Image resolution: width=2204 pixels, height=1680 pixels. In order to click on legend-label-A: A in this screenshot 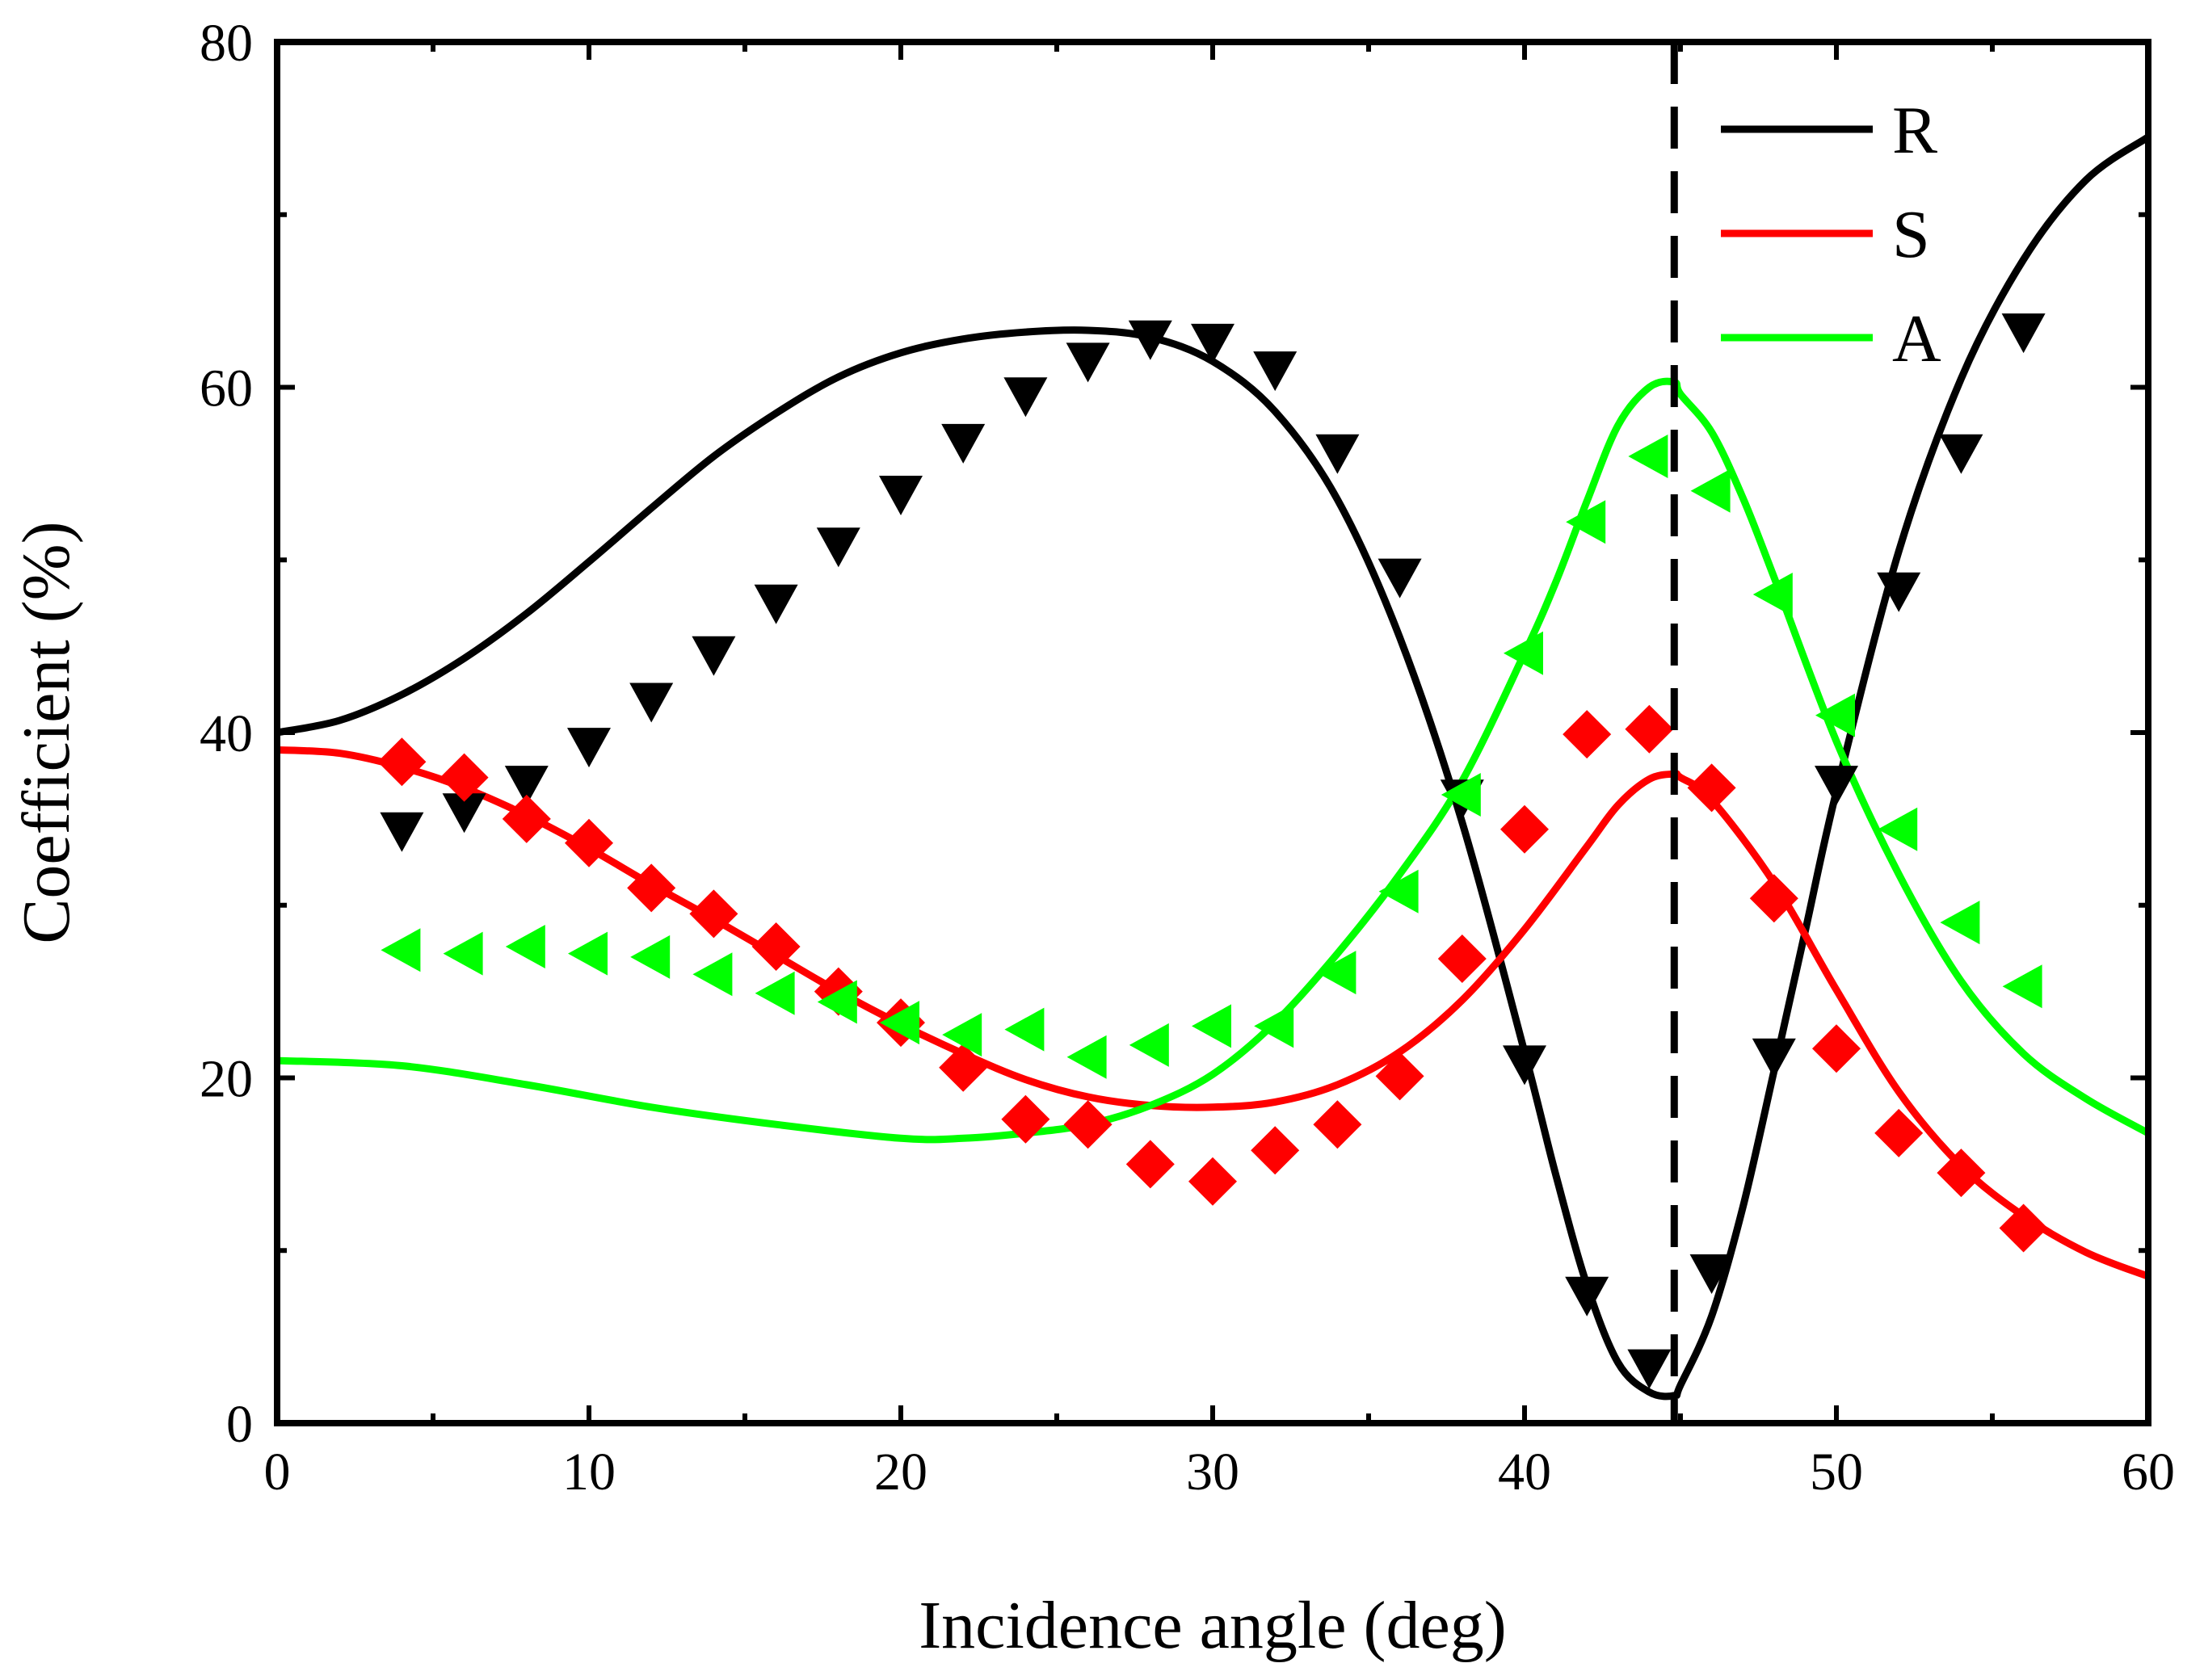, I will do `click(1916, 339)`.